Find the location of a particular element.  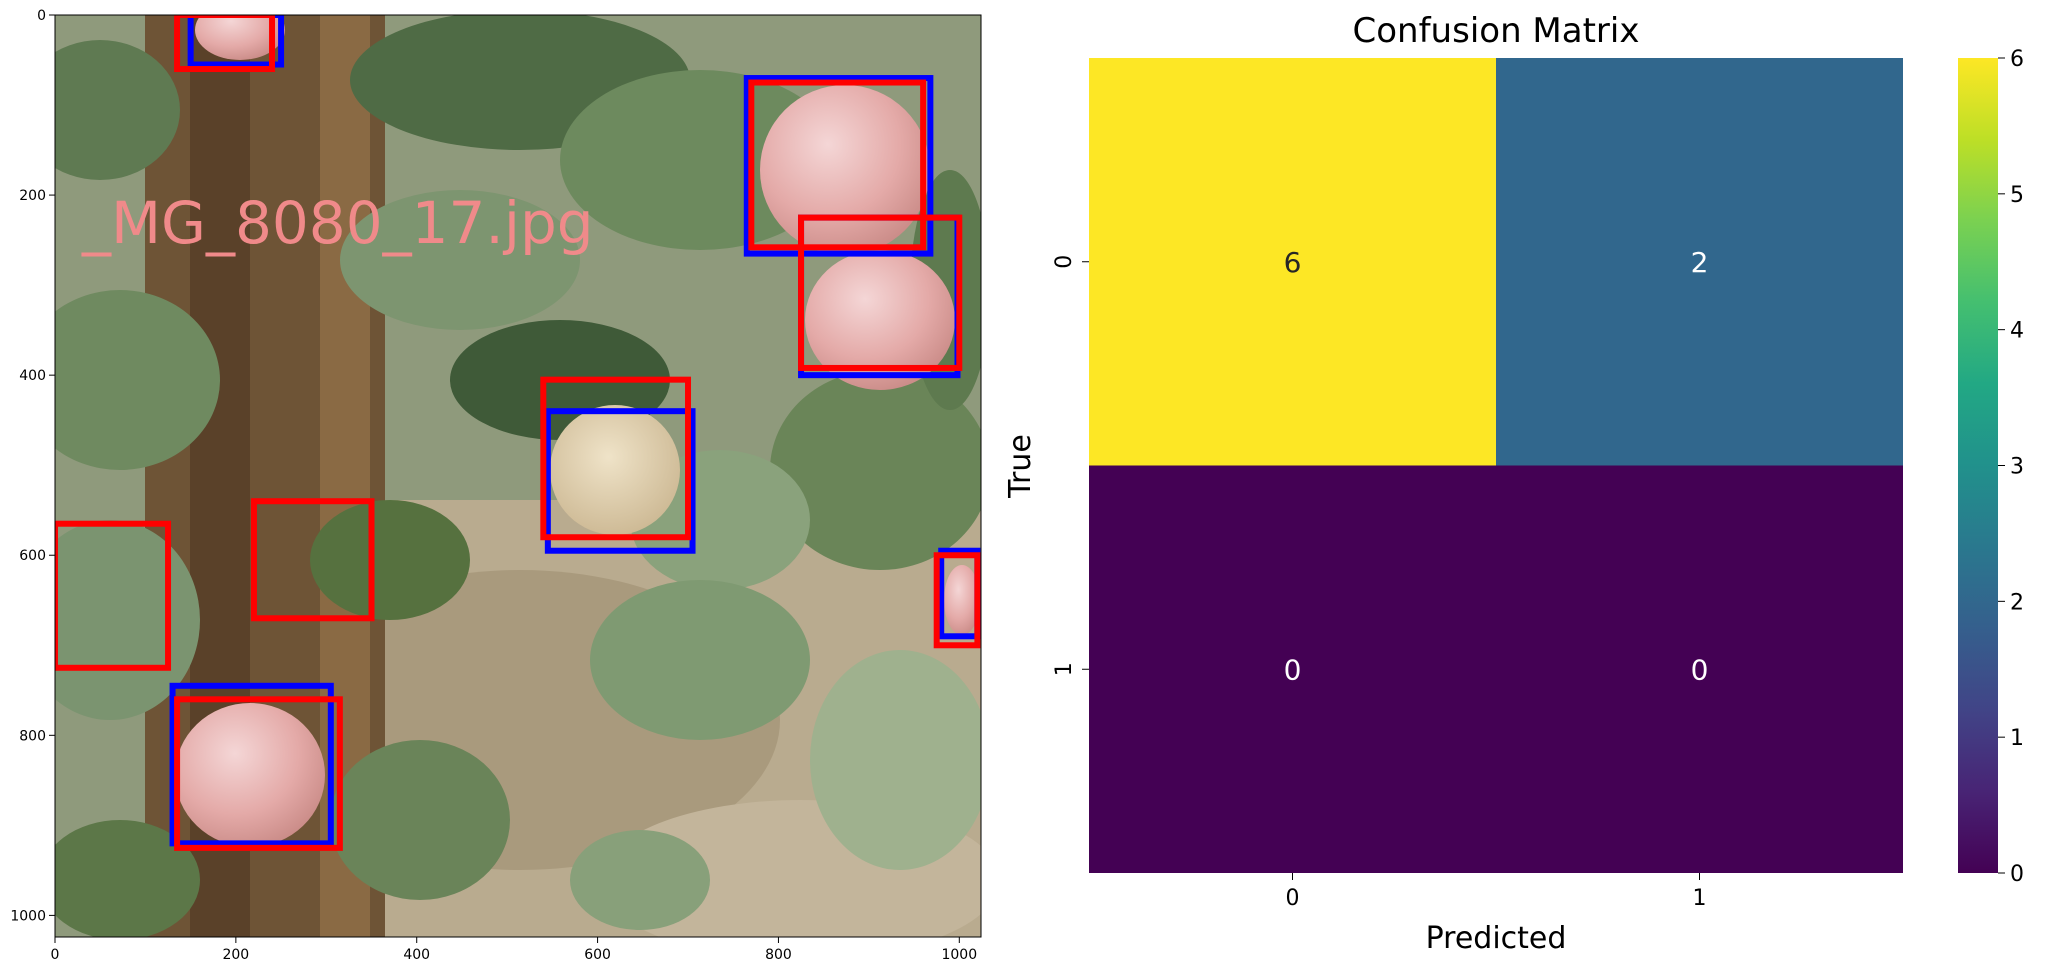

y-tick-label: 1 is located at coordinates (1064, 669).